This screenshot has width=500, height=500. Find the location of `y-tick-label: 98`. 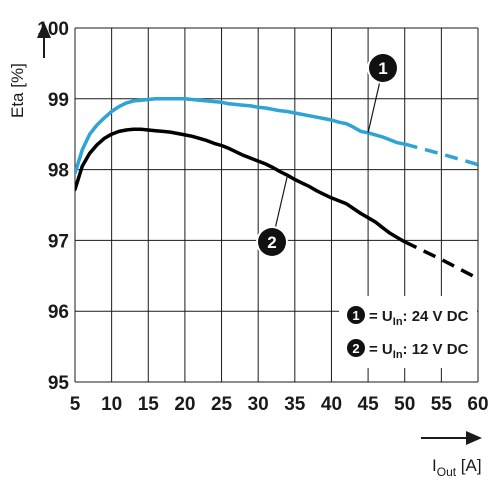

y-tick-label: 98 is located at coordinates (58, 171).